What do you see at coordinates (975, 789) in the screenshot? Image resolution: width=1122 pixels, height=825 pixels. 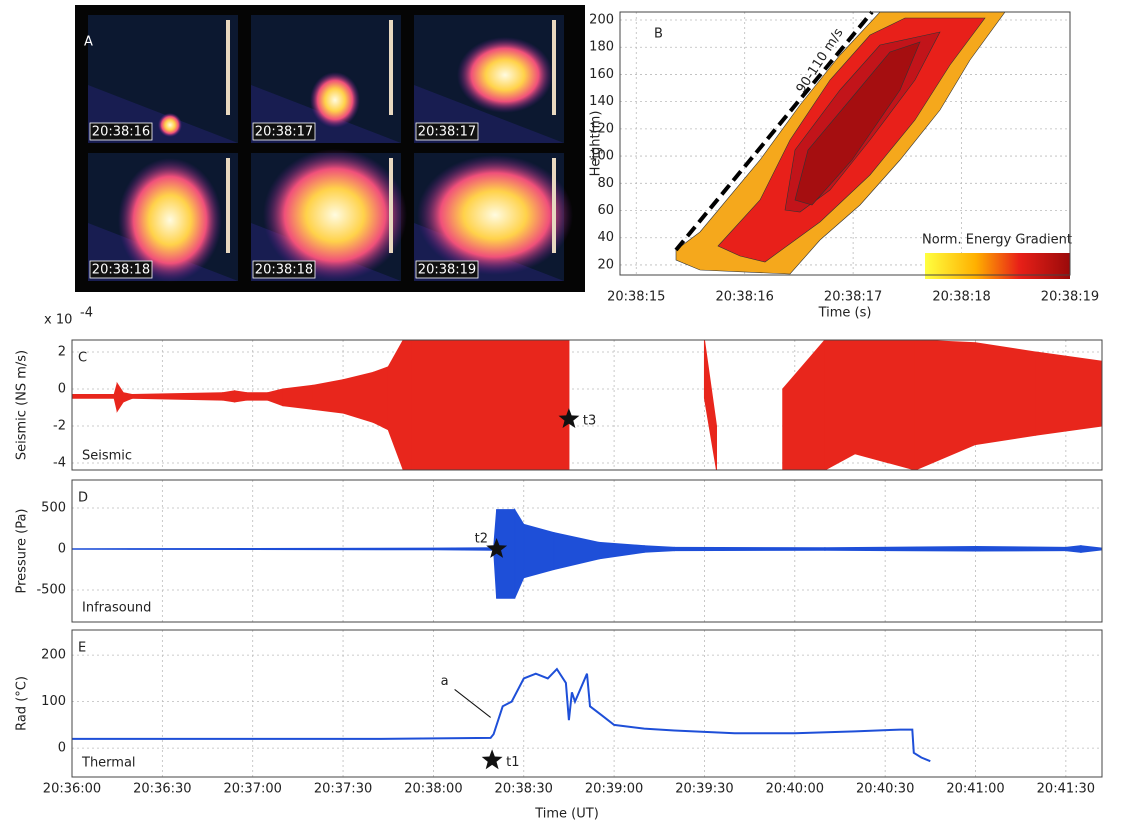 I see `x-tick-label: 20:41:00` at bounding box center [975, 789].